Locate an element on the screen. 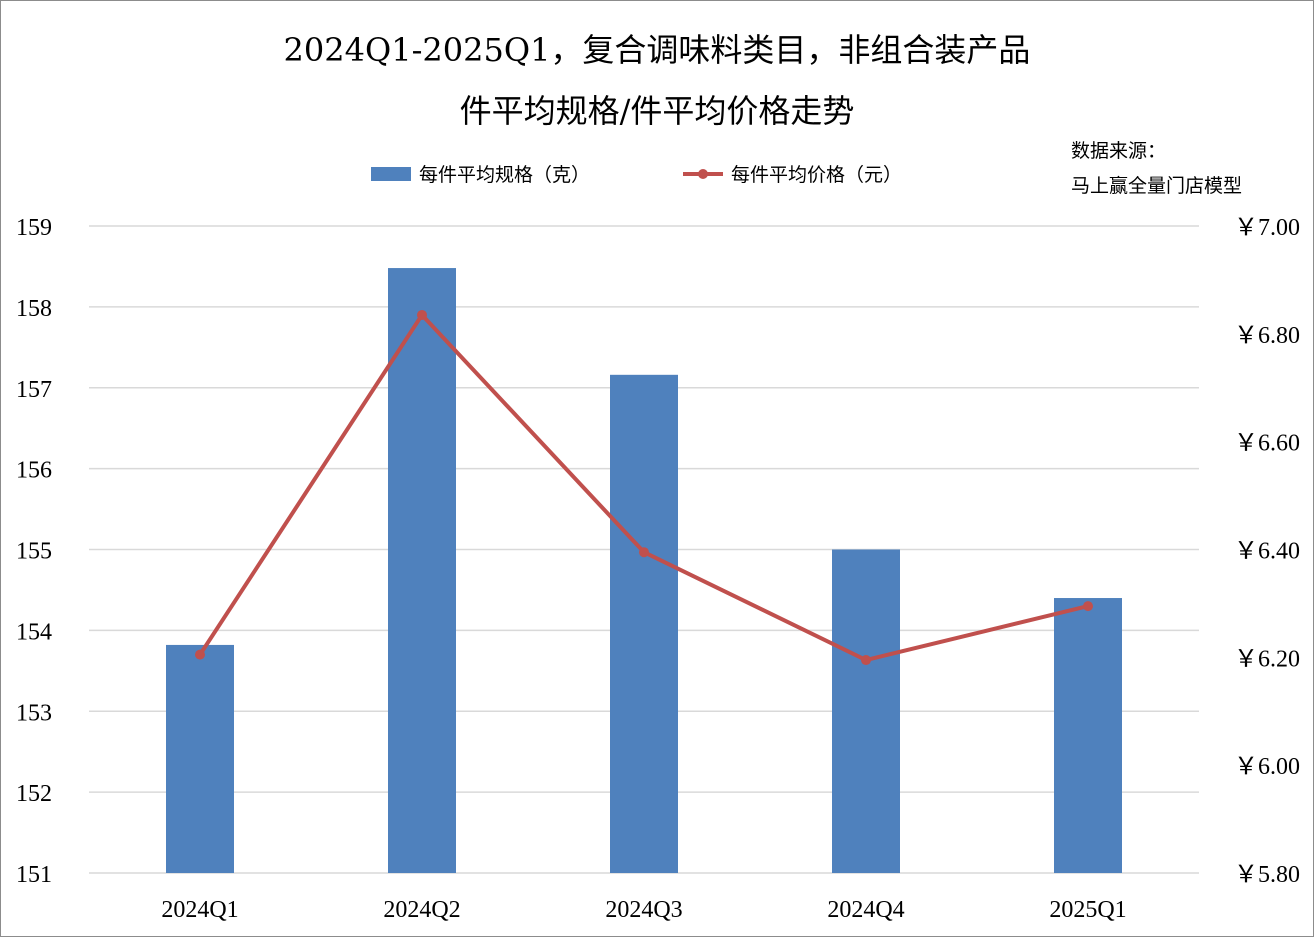  source-name: 马上赢全量门店模型 is located at coordinates (1156, 186).